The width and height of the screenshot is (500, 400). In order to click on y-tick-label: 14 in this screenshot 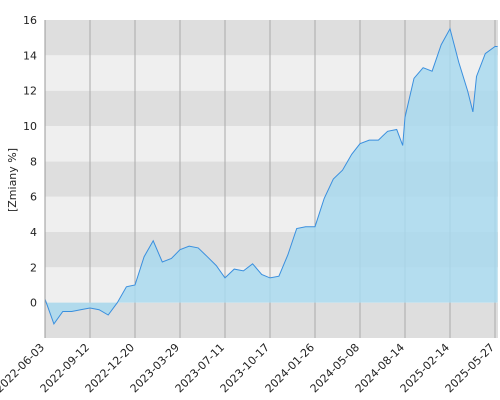, I will do `click(30, 55)`.